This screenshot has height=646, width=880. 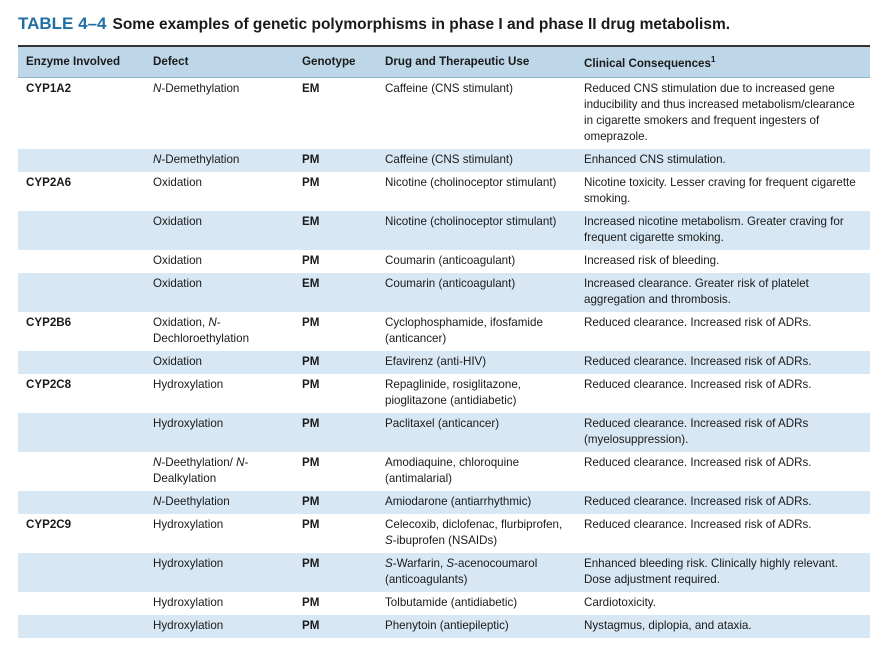 I want to click on column-header: Defect, so click(x=219, y=62).